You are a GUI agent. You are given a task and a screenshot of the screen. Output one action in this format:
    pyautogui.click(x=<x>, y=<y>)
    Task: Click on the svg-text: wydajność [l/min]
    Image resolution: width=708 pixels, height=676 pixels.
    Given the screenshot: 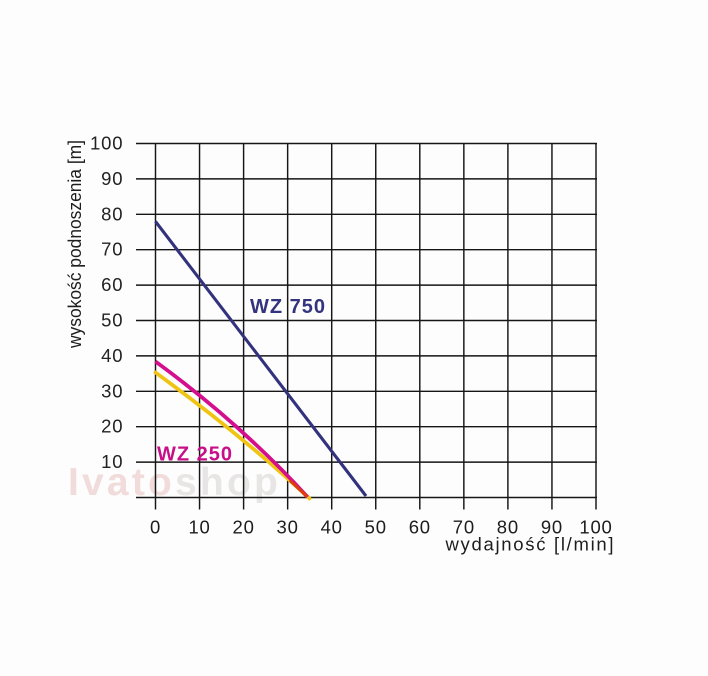 What is the action you would take?
    pyautogui.click(x=530, y=544)
    